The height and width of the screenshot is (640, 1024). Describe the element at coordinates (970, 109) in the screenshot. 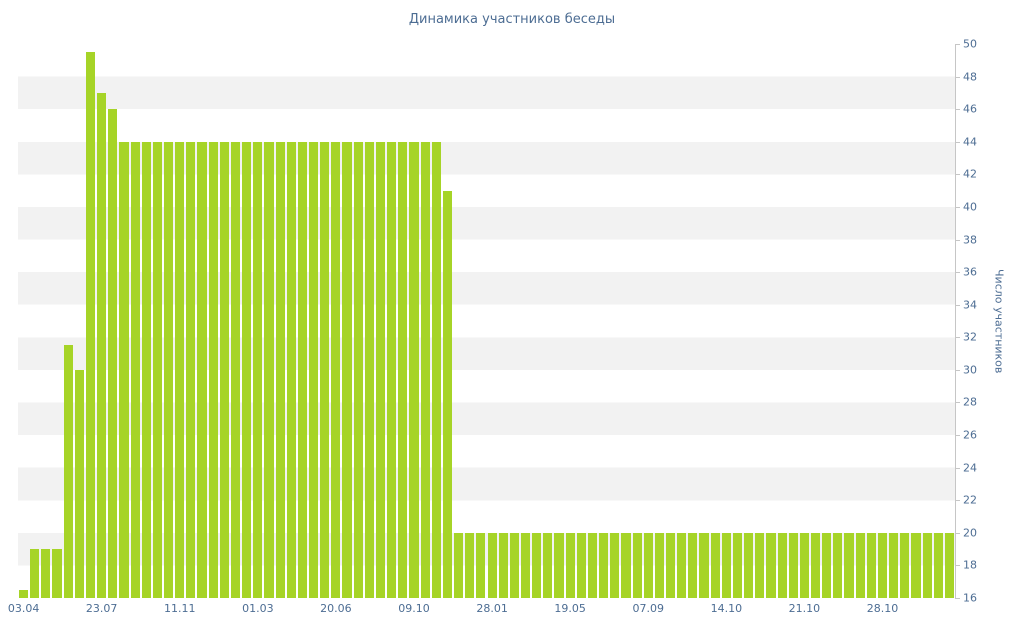

I see `y-tick-label: 46` at that location.